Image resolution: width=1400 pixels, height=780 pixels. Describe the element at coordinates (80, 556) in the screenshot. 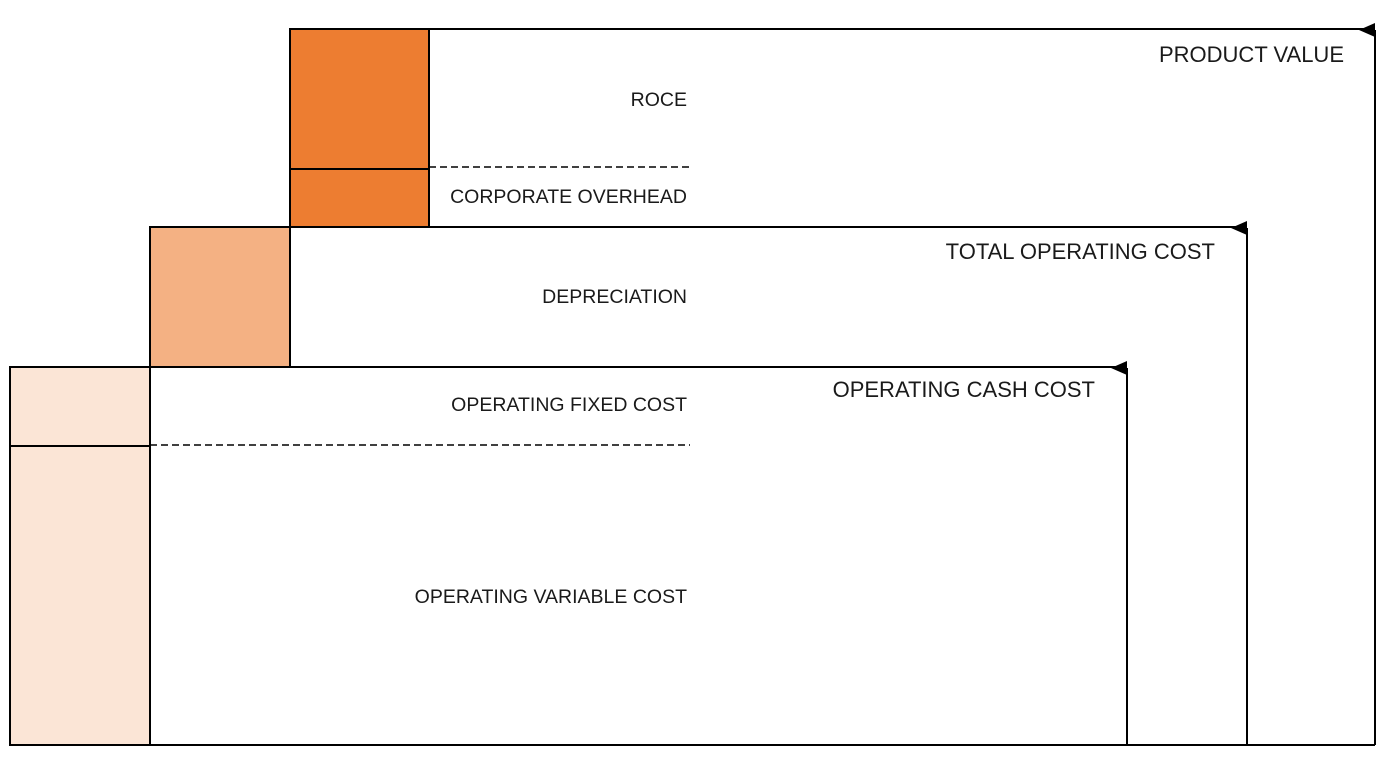

I see `variable-cost-bar` at that location.